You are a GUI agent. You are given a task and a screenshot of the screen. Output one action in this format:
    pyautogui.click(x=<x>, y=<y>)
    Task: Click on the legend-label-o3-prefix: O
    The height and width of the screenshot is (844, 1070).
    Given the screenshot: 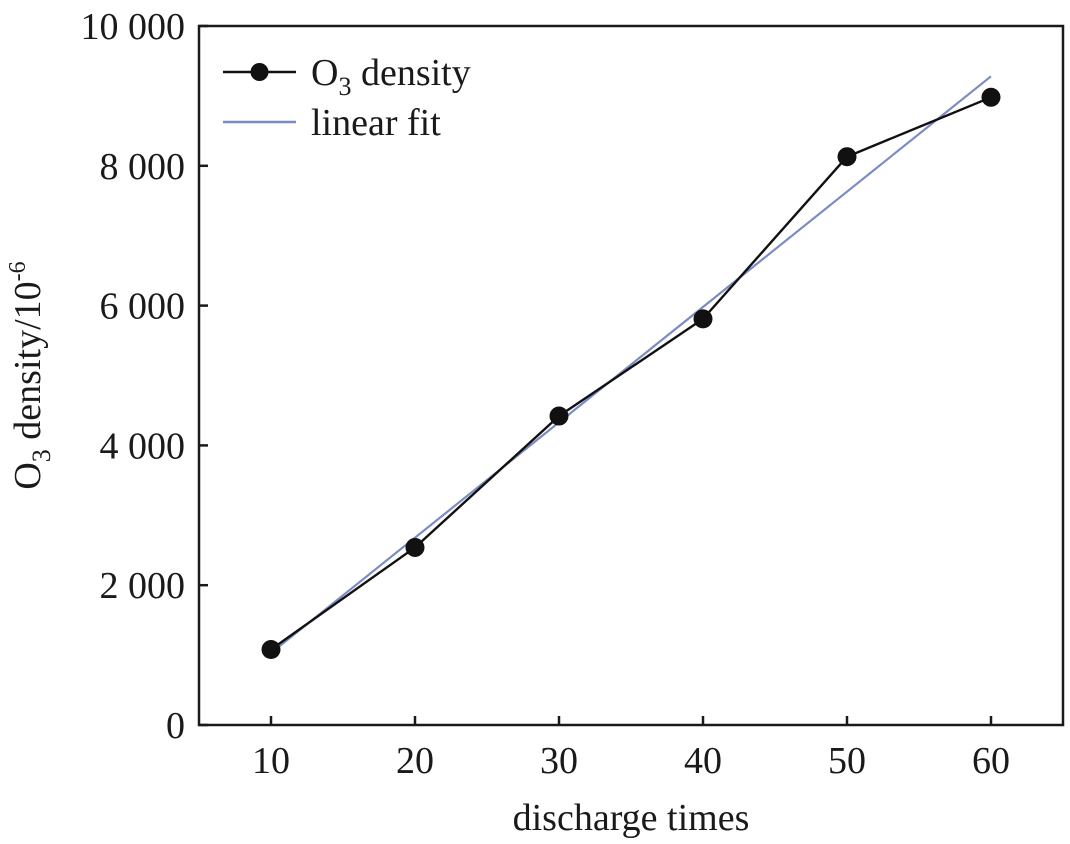 What is the action you would take?
    pyautogui.click(x=324, y=73)
    